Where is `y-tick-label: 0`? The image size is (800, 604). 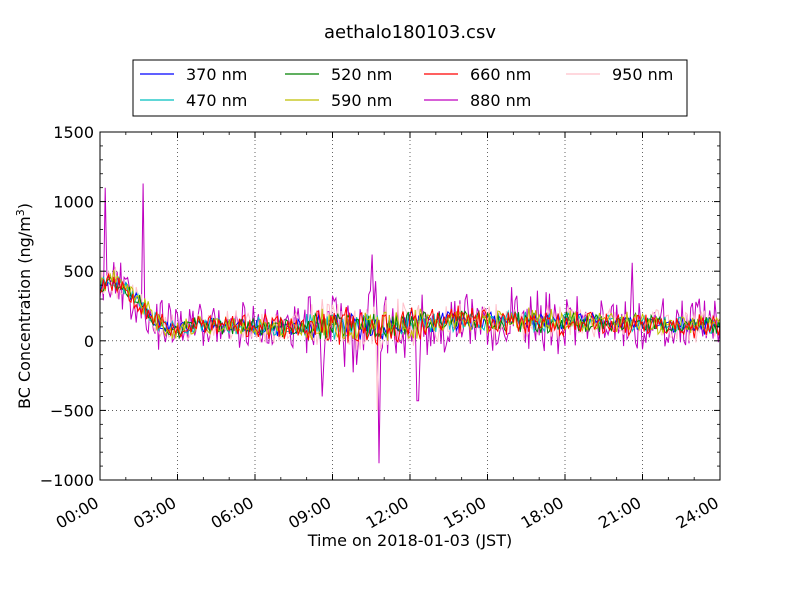 y-tick-label: 0 is located at coordinates (89, 341).